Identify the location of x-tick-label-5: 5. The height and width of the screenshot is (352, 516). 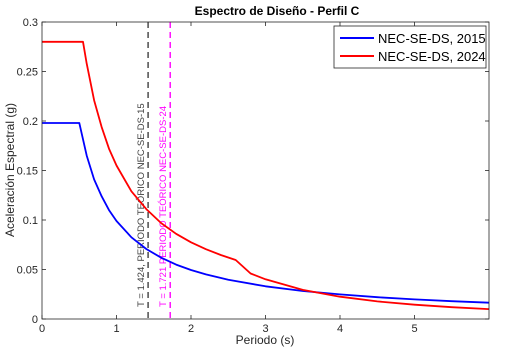
(414, 329).